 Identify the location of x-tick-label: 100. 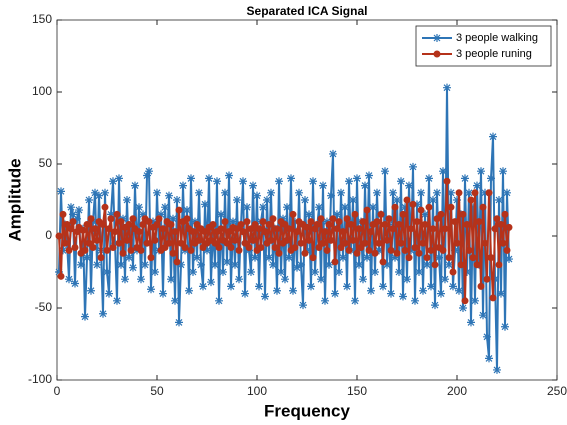
(257, 391).